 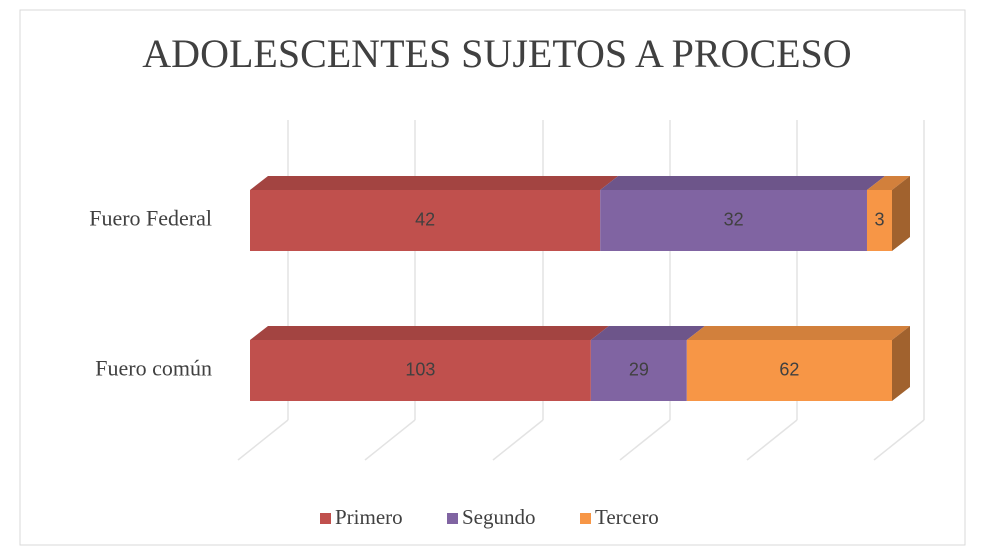 I want to click on data-label: 62, so click(x=789, y=369).